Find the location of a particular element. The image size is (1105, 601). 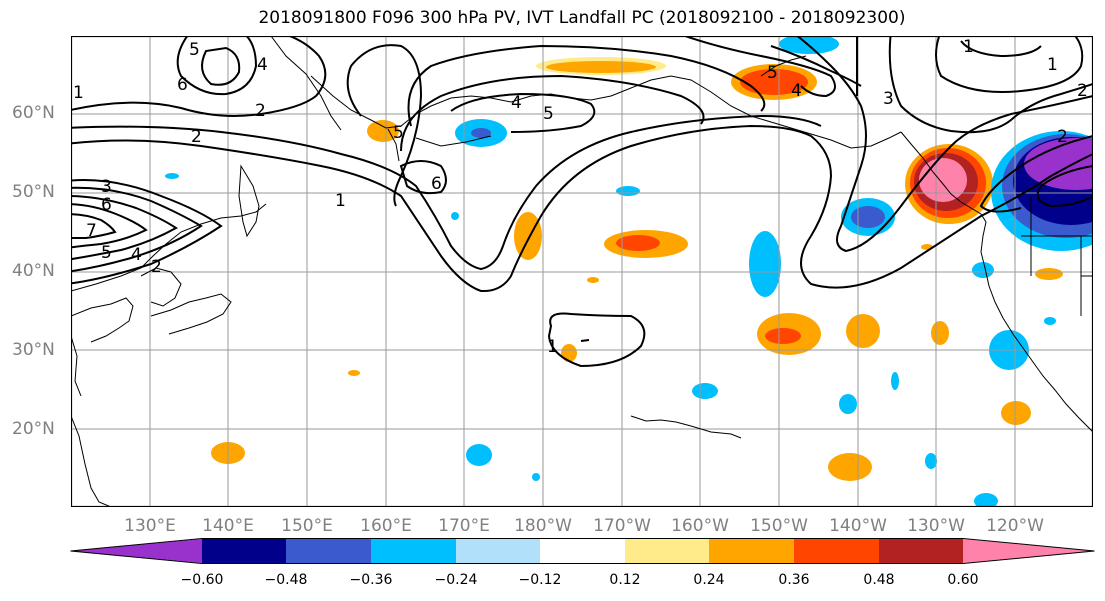

colorbar-tick-label: 0.48 is located at coordinates (879, 580).